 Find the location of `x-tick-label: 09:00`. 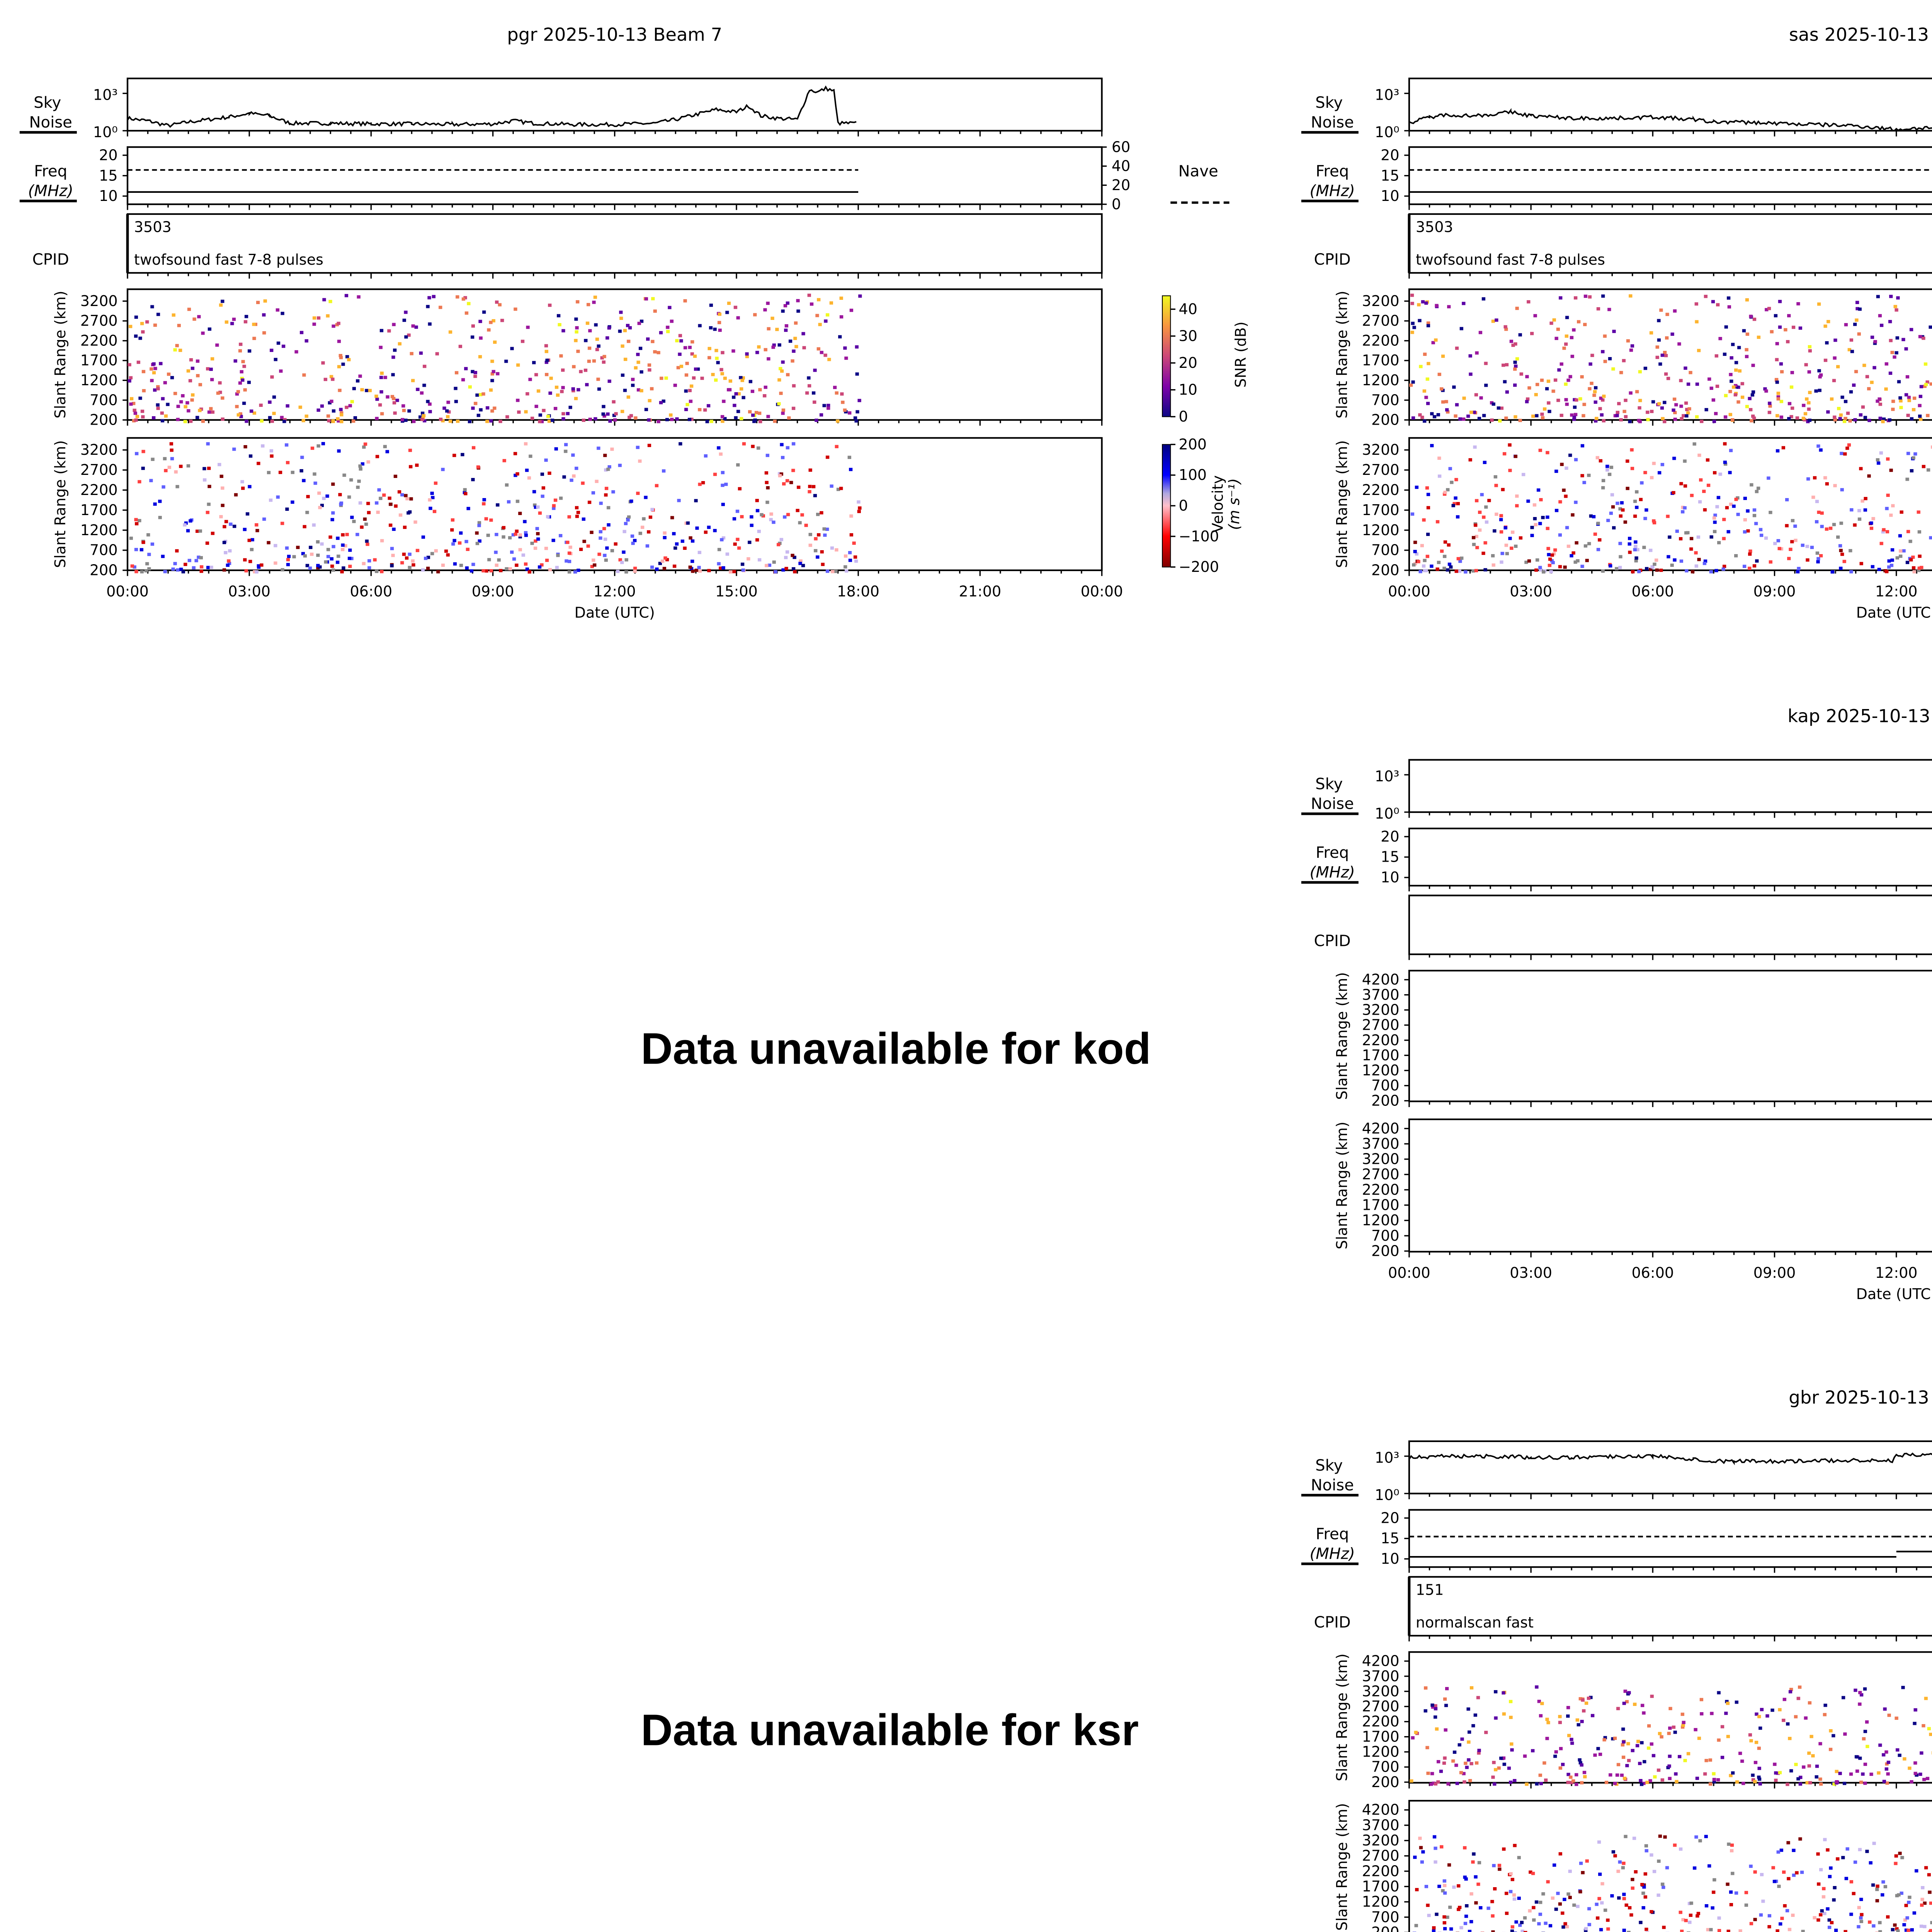

x-tick-label: 09:00 is located at coordinates (1774, 1272).